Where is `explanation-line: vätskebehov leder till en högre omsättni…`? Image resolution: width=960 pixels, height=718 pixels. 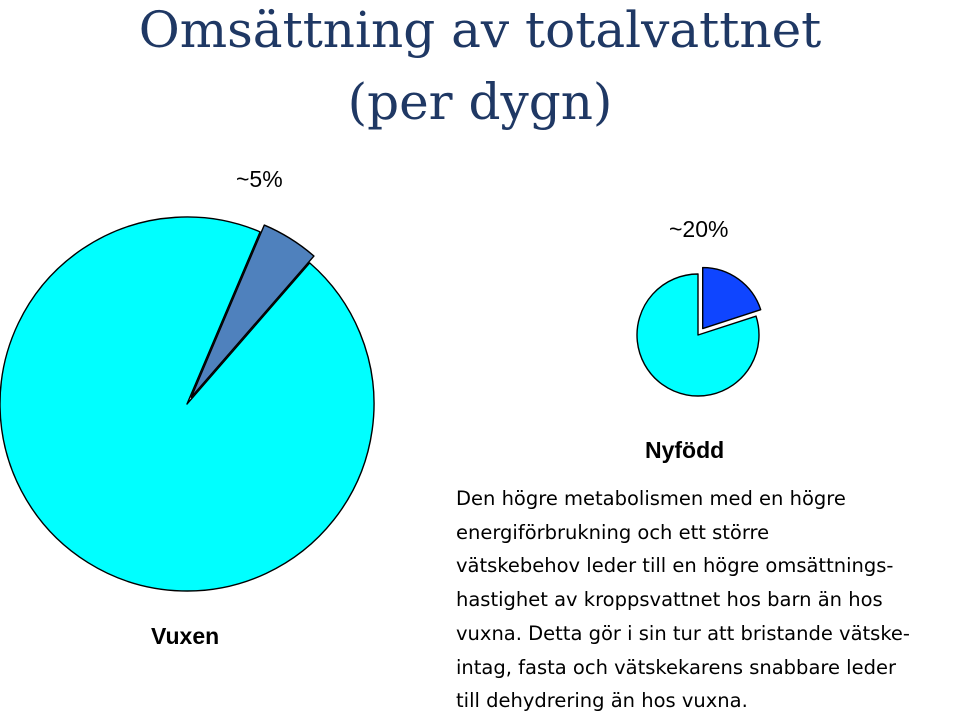 explanation-line: vätskebehov leder till en högre omsättni… is located at coordinates (675, 566).